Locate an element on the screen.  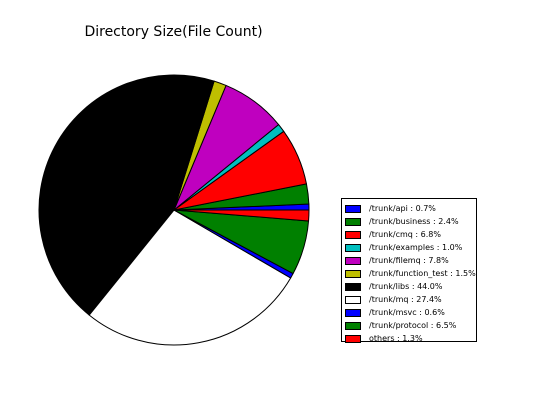
legend-item: /trunk/filemq : 7.8% is located at coordinates (410, 260).